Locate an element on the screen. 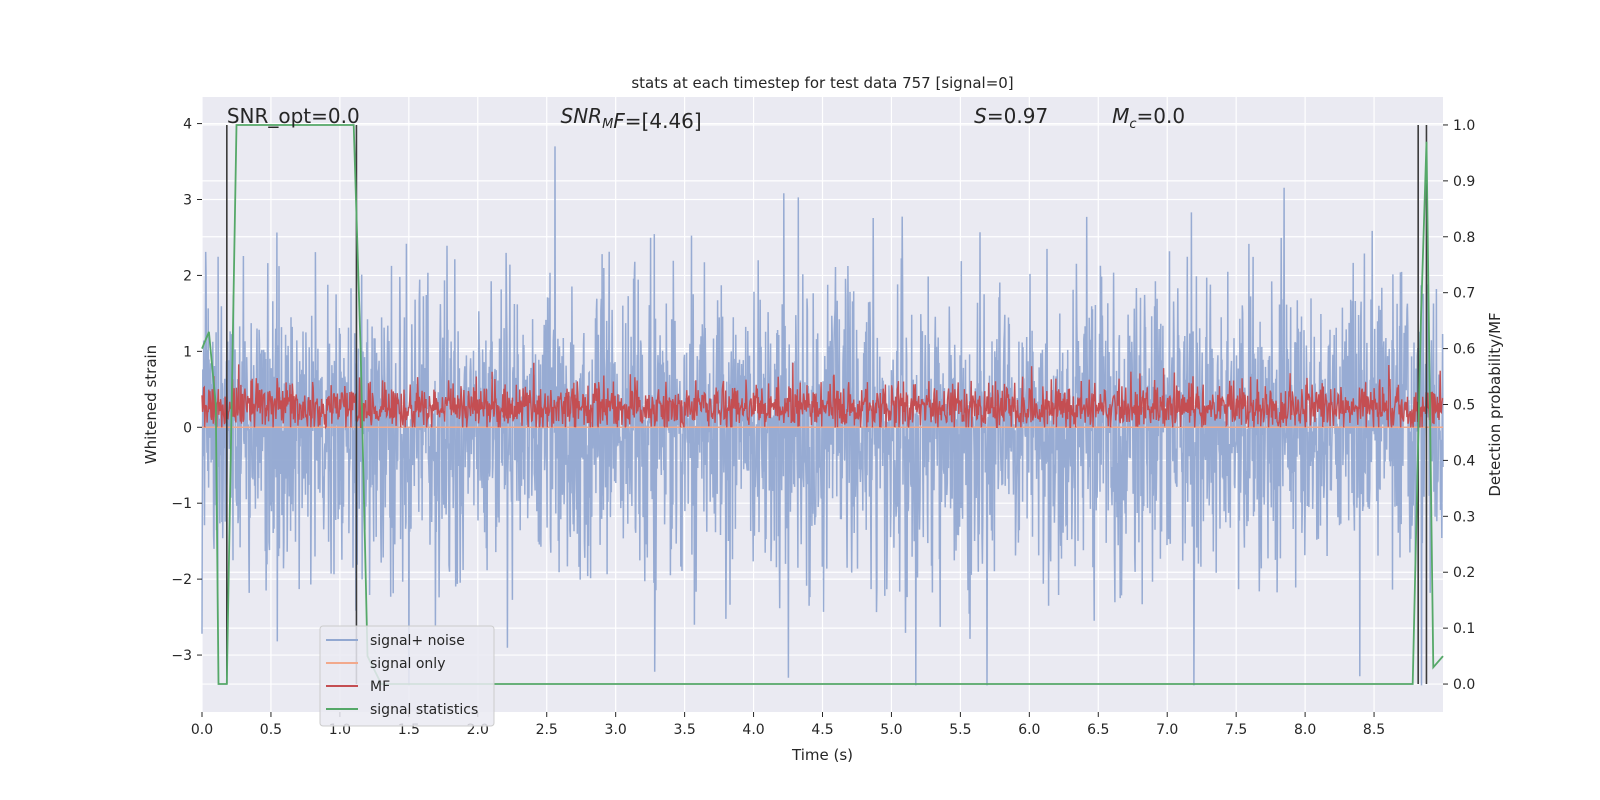  legend-label: signal+ noise is located at coordinates (417, 641).